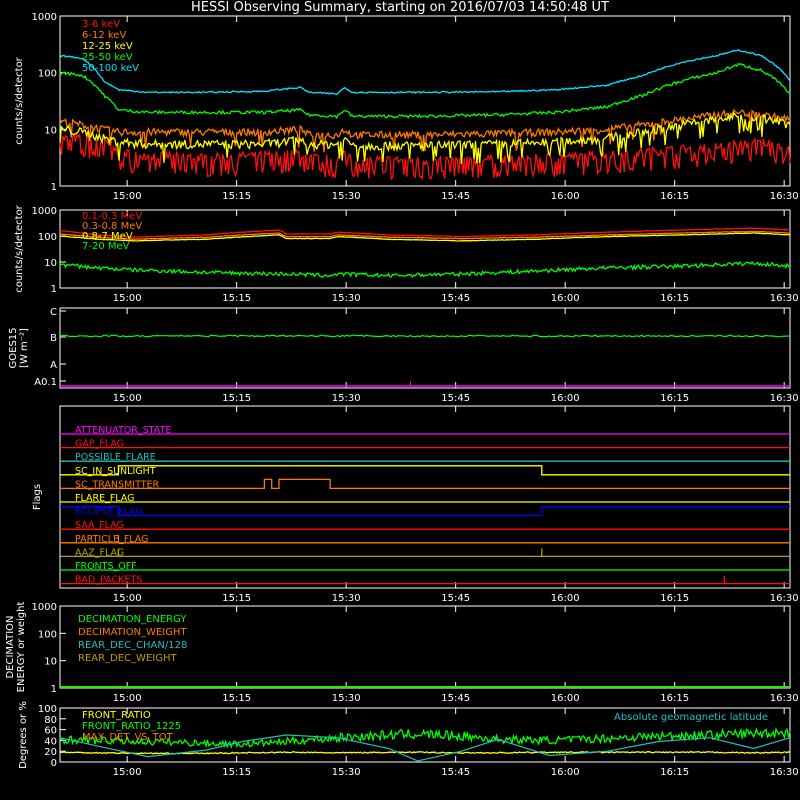 The width and height of the screenshot is (800, 800). What do you see at coordinates (101, 24) in the screenshot?
I see `legend-entry: 3-6 keV` at bounding box center [101, 24].